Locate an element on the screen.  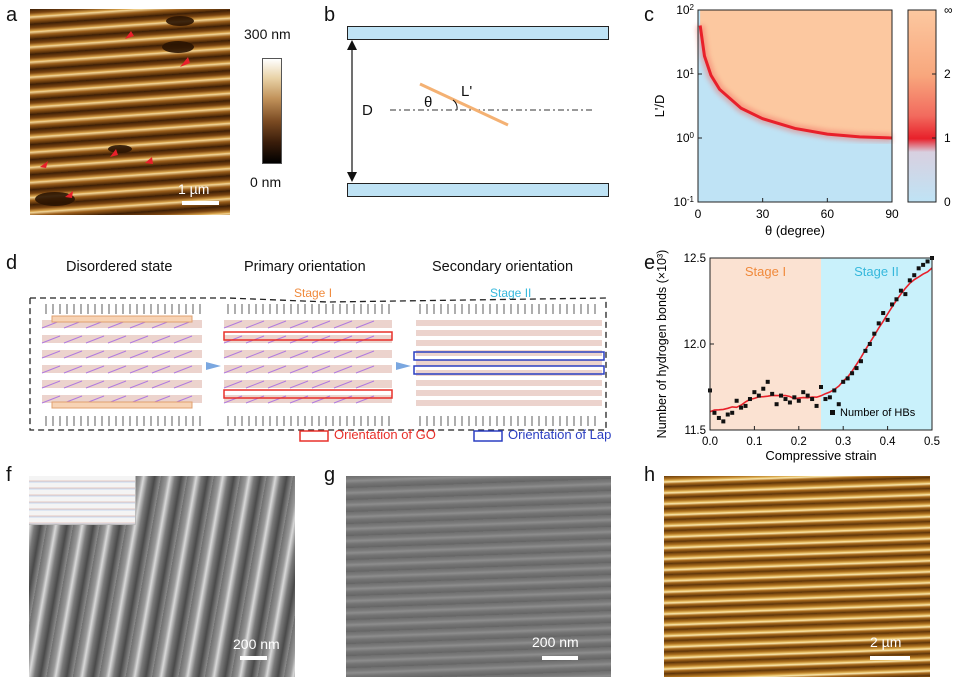
colorbar-a is located at coordinates (272, 111).